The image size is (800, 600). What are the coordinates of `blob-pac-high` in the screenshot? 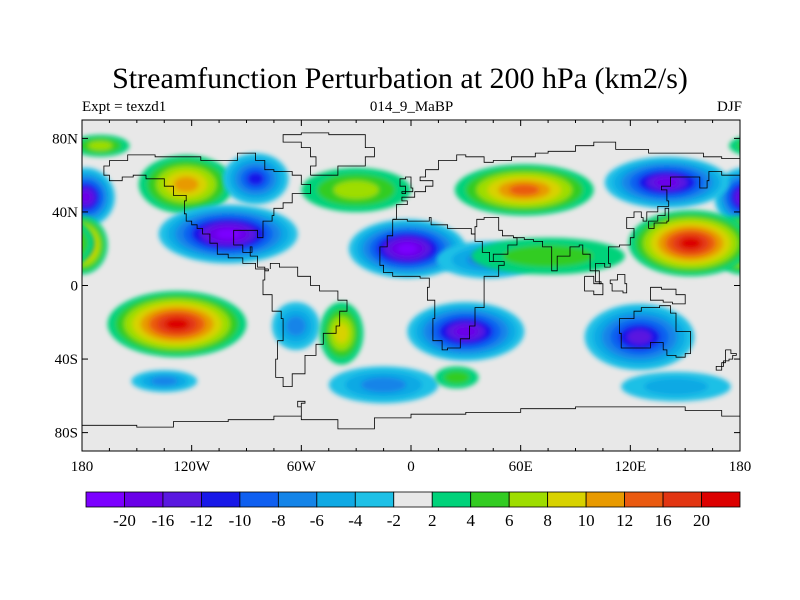 It's located at (370, 243).